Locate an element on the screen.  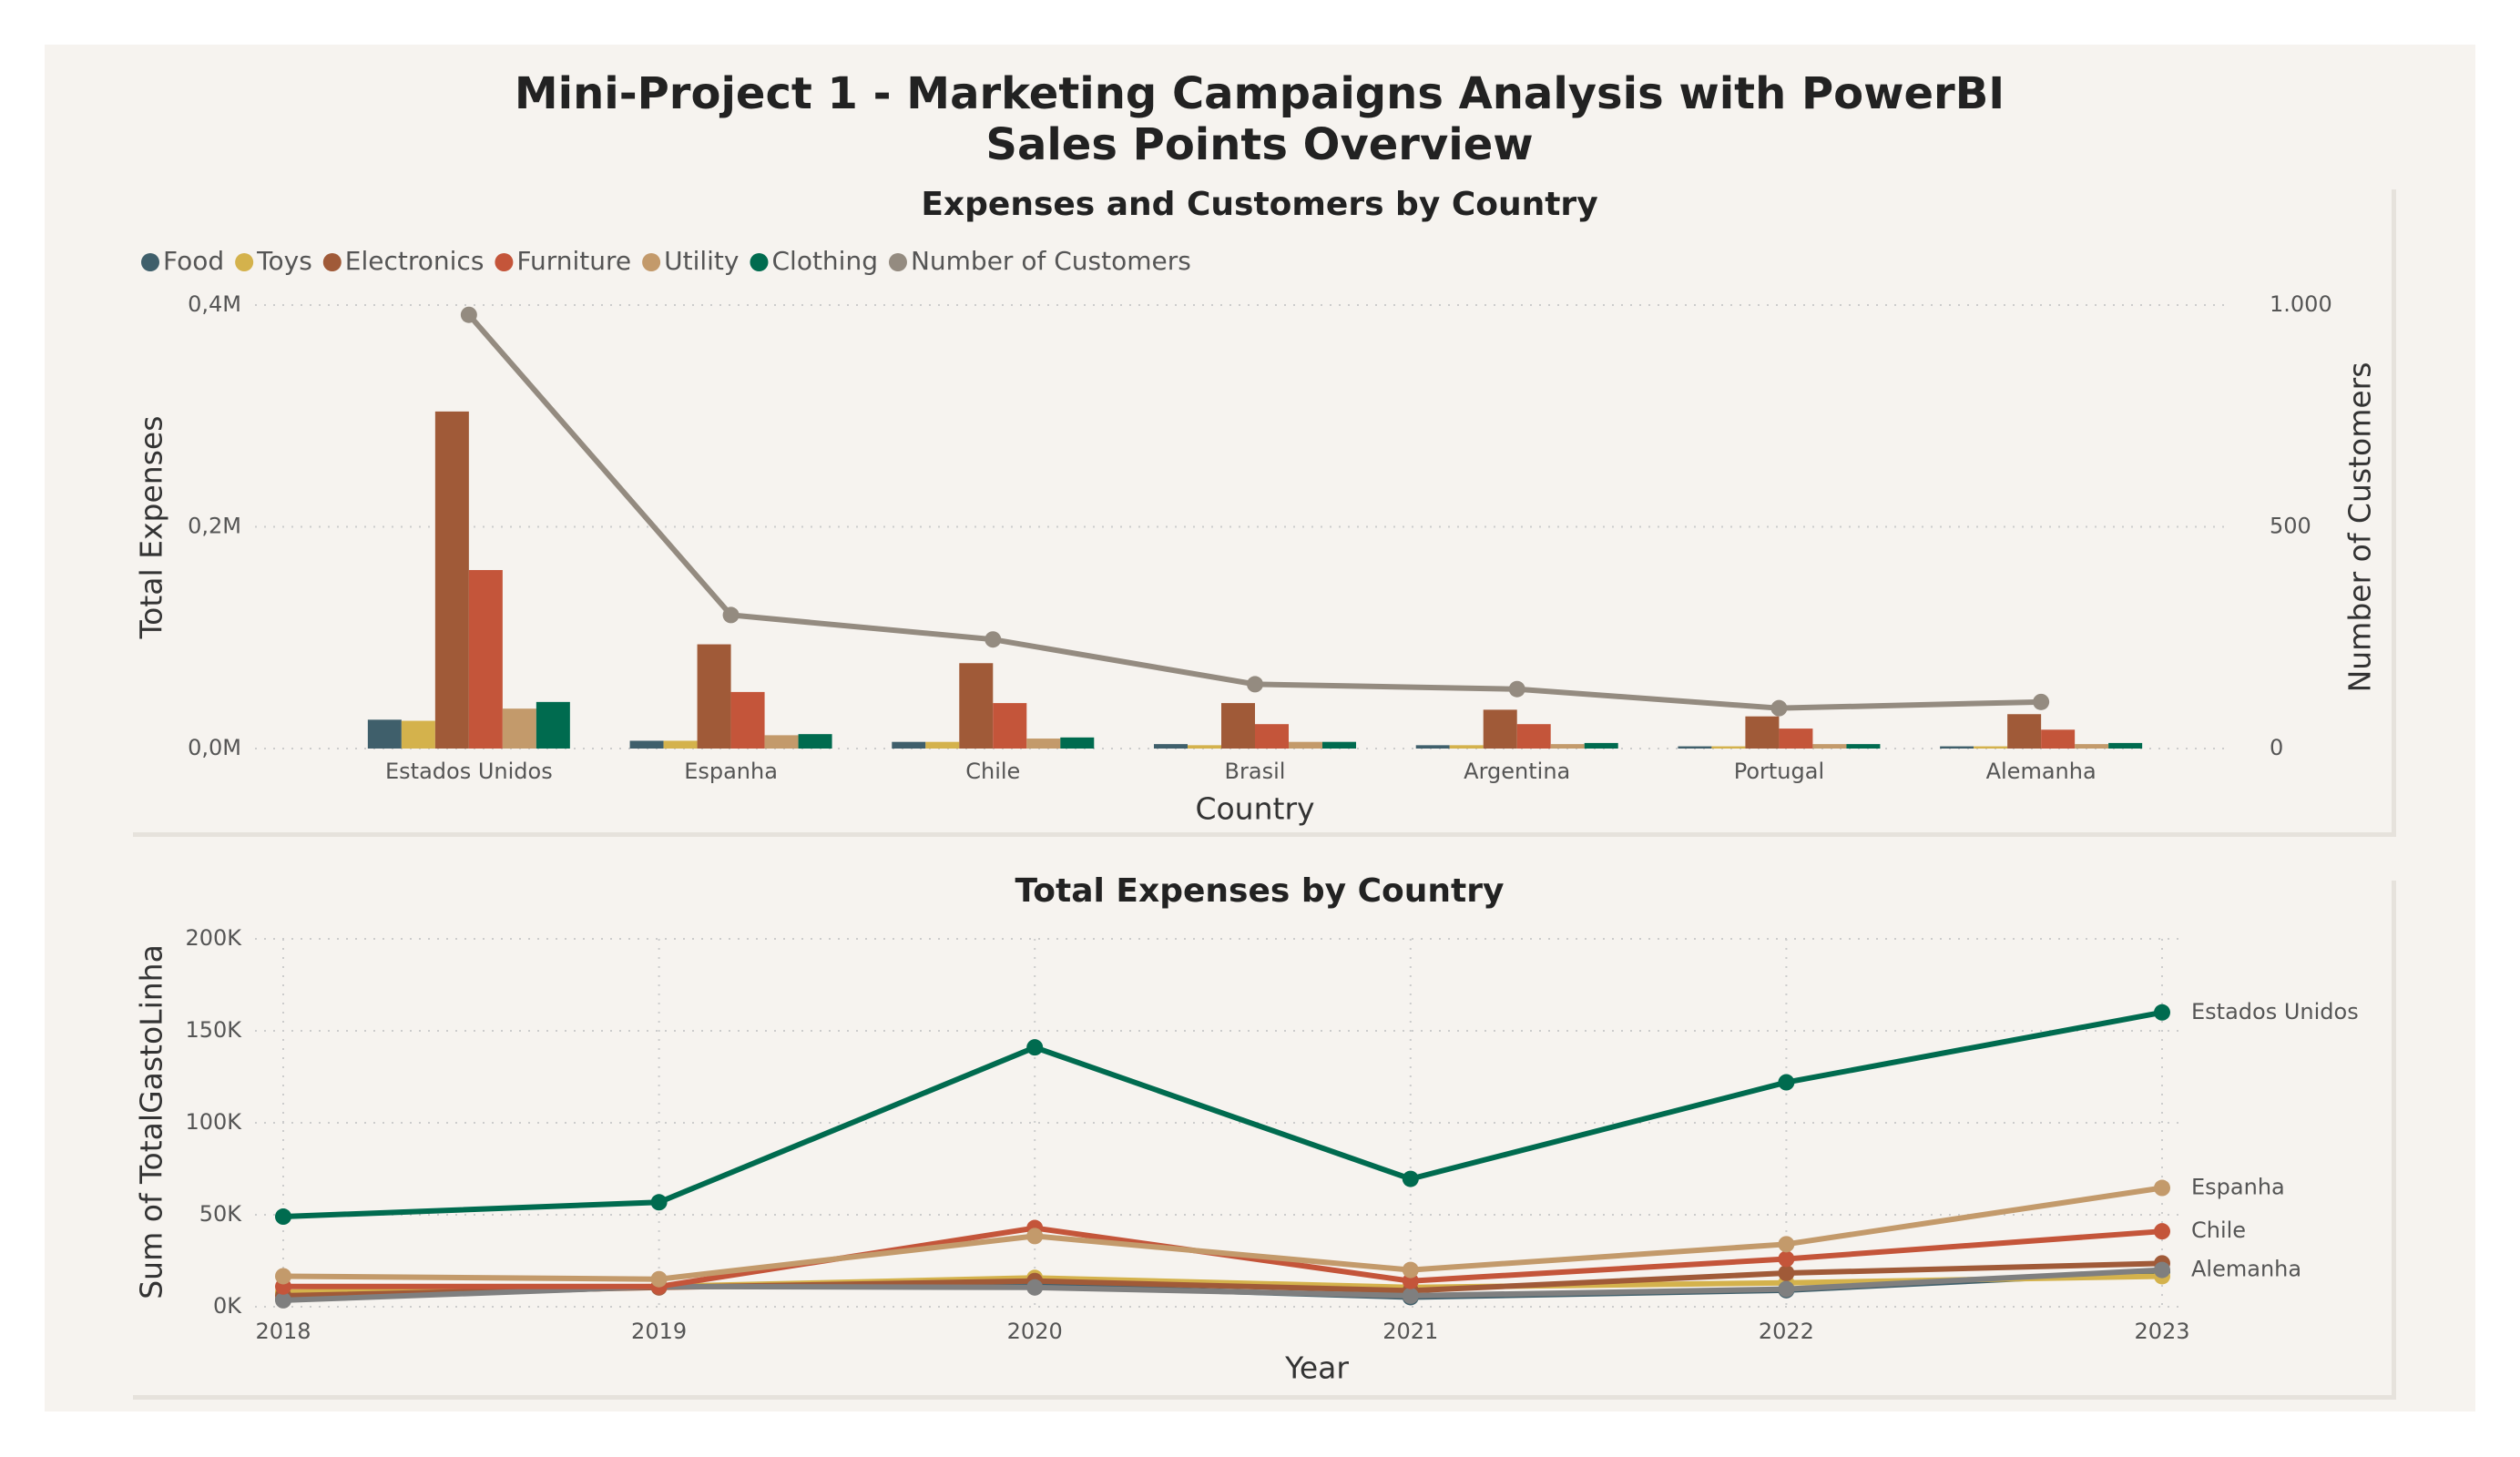
y-tick-label: 150K is located at coordinates (213, 1030).